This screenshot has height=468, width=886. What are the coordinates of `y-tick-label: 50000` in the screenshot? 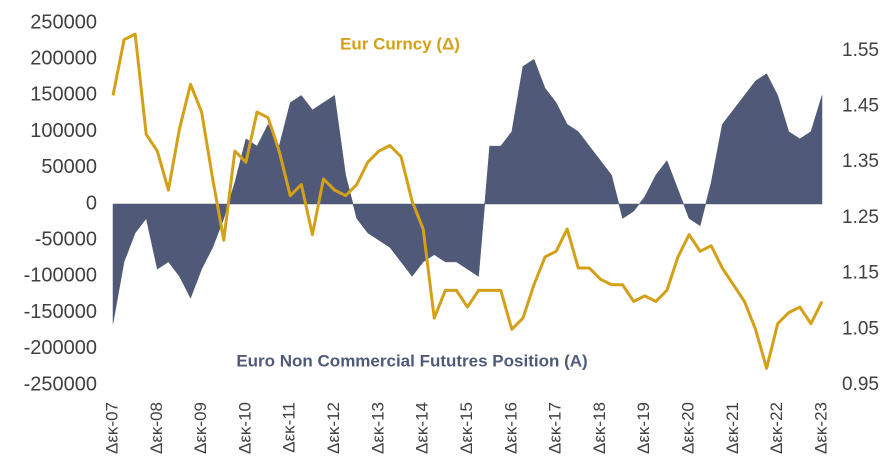 It's located at (69, 167).